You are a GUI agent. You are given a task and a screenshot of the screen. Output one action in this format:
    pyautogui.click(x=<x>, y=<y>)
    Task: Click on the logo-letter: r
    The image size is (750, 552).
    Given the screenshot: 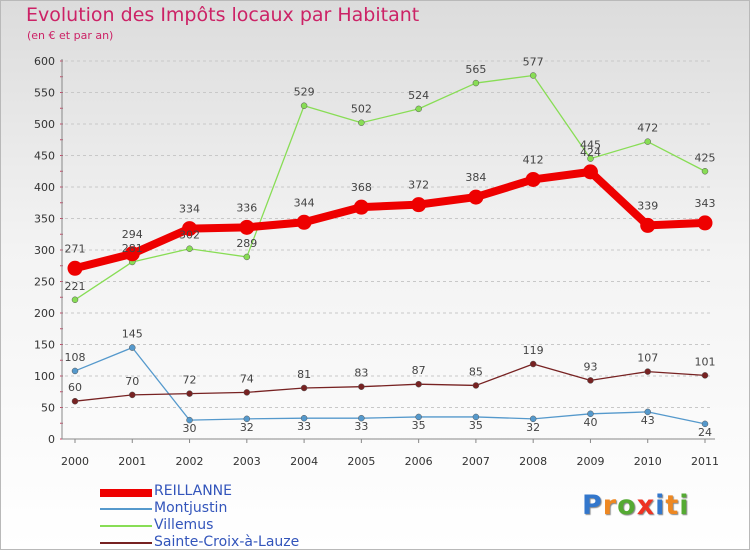 What is the action you would take?
    pyautogui.click(x=610, y=505)
    